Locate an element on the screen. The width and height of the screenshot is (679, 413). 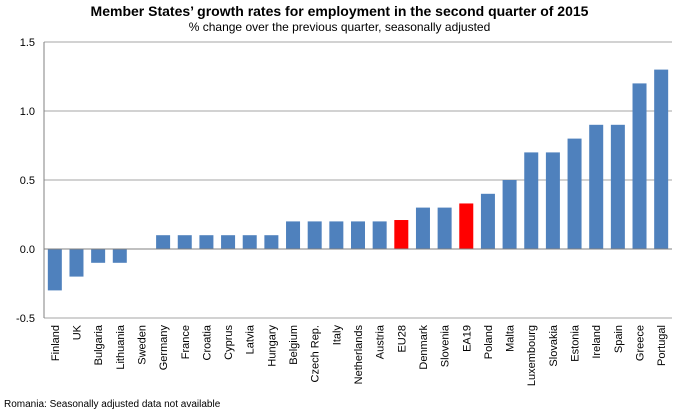
x-tick-label: Sweden is located at coordinates (142, 345).